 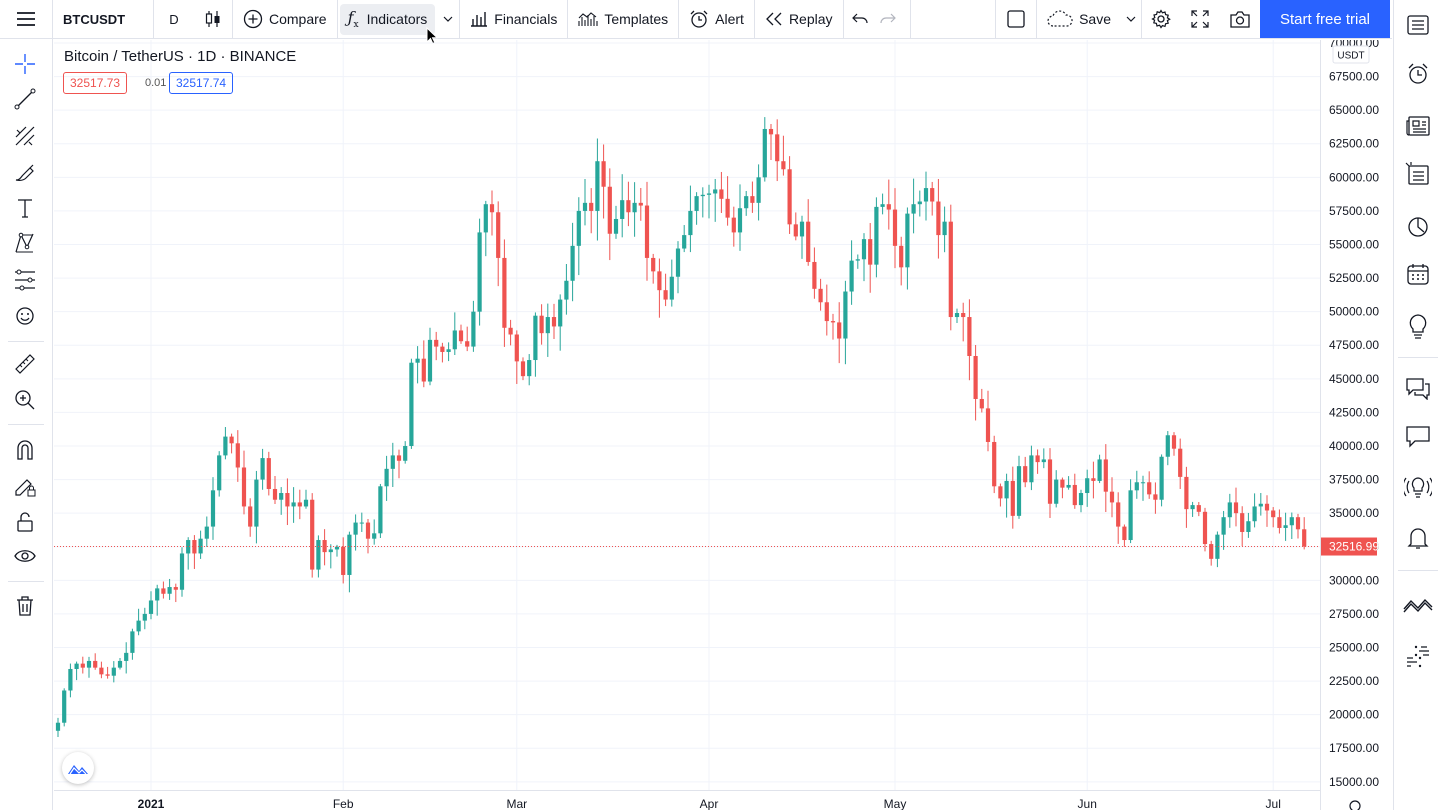 What do you see at coordinates (25, 64) in the screenshot?
I see `crosshair-icon` at bounding box center [25, 64].